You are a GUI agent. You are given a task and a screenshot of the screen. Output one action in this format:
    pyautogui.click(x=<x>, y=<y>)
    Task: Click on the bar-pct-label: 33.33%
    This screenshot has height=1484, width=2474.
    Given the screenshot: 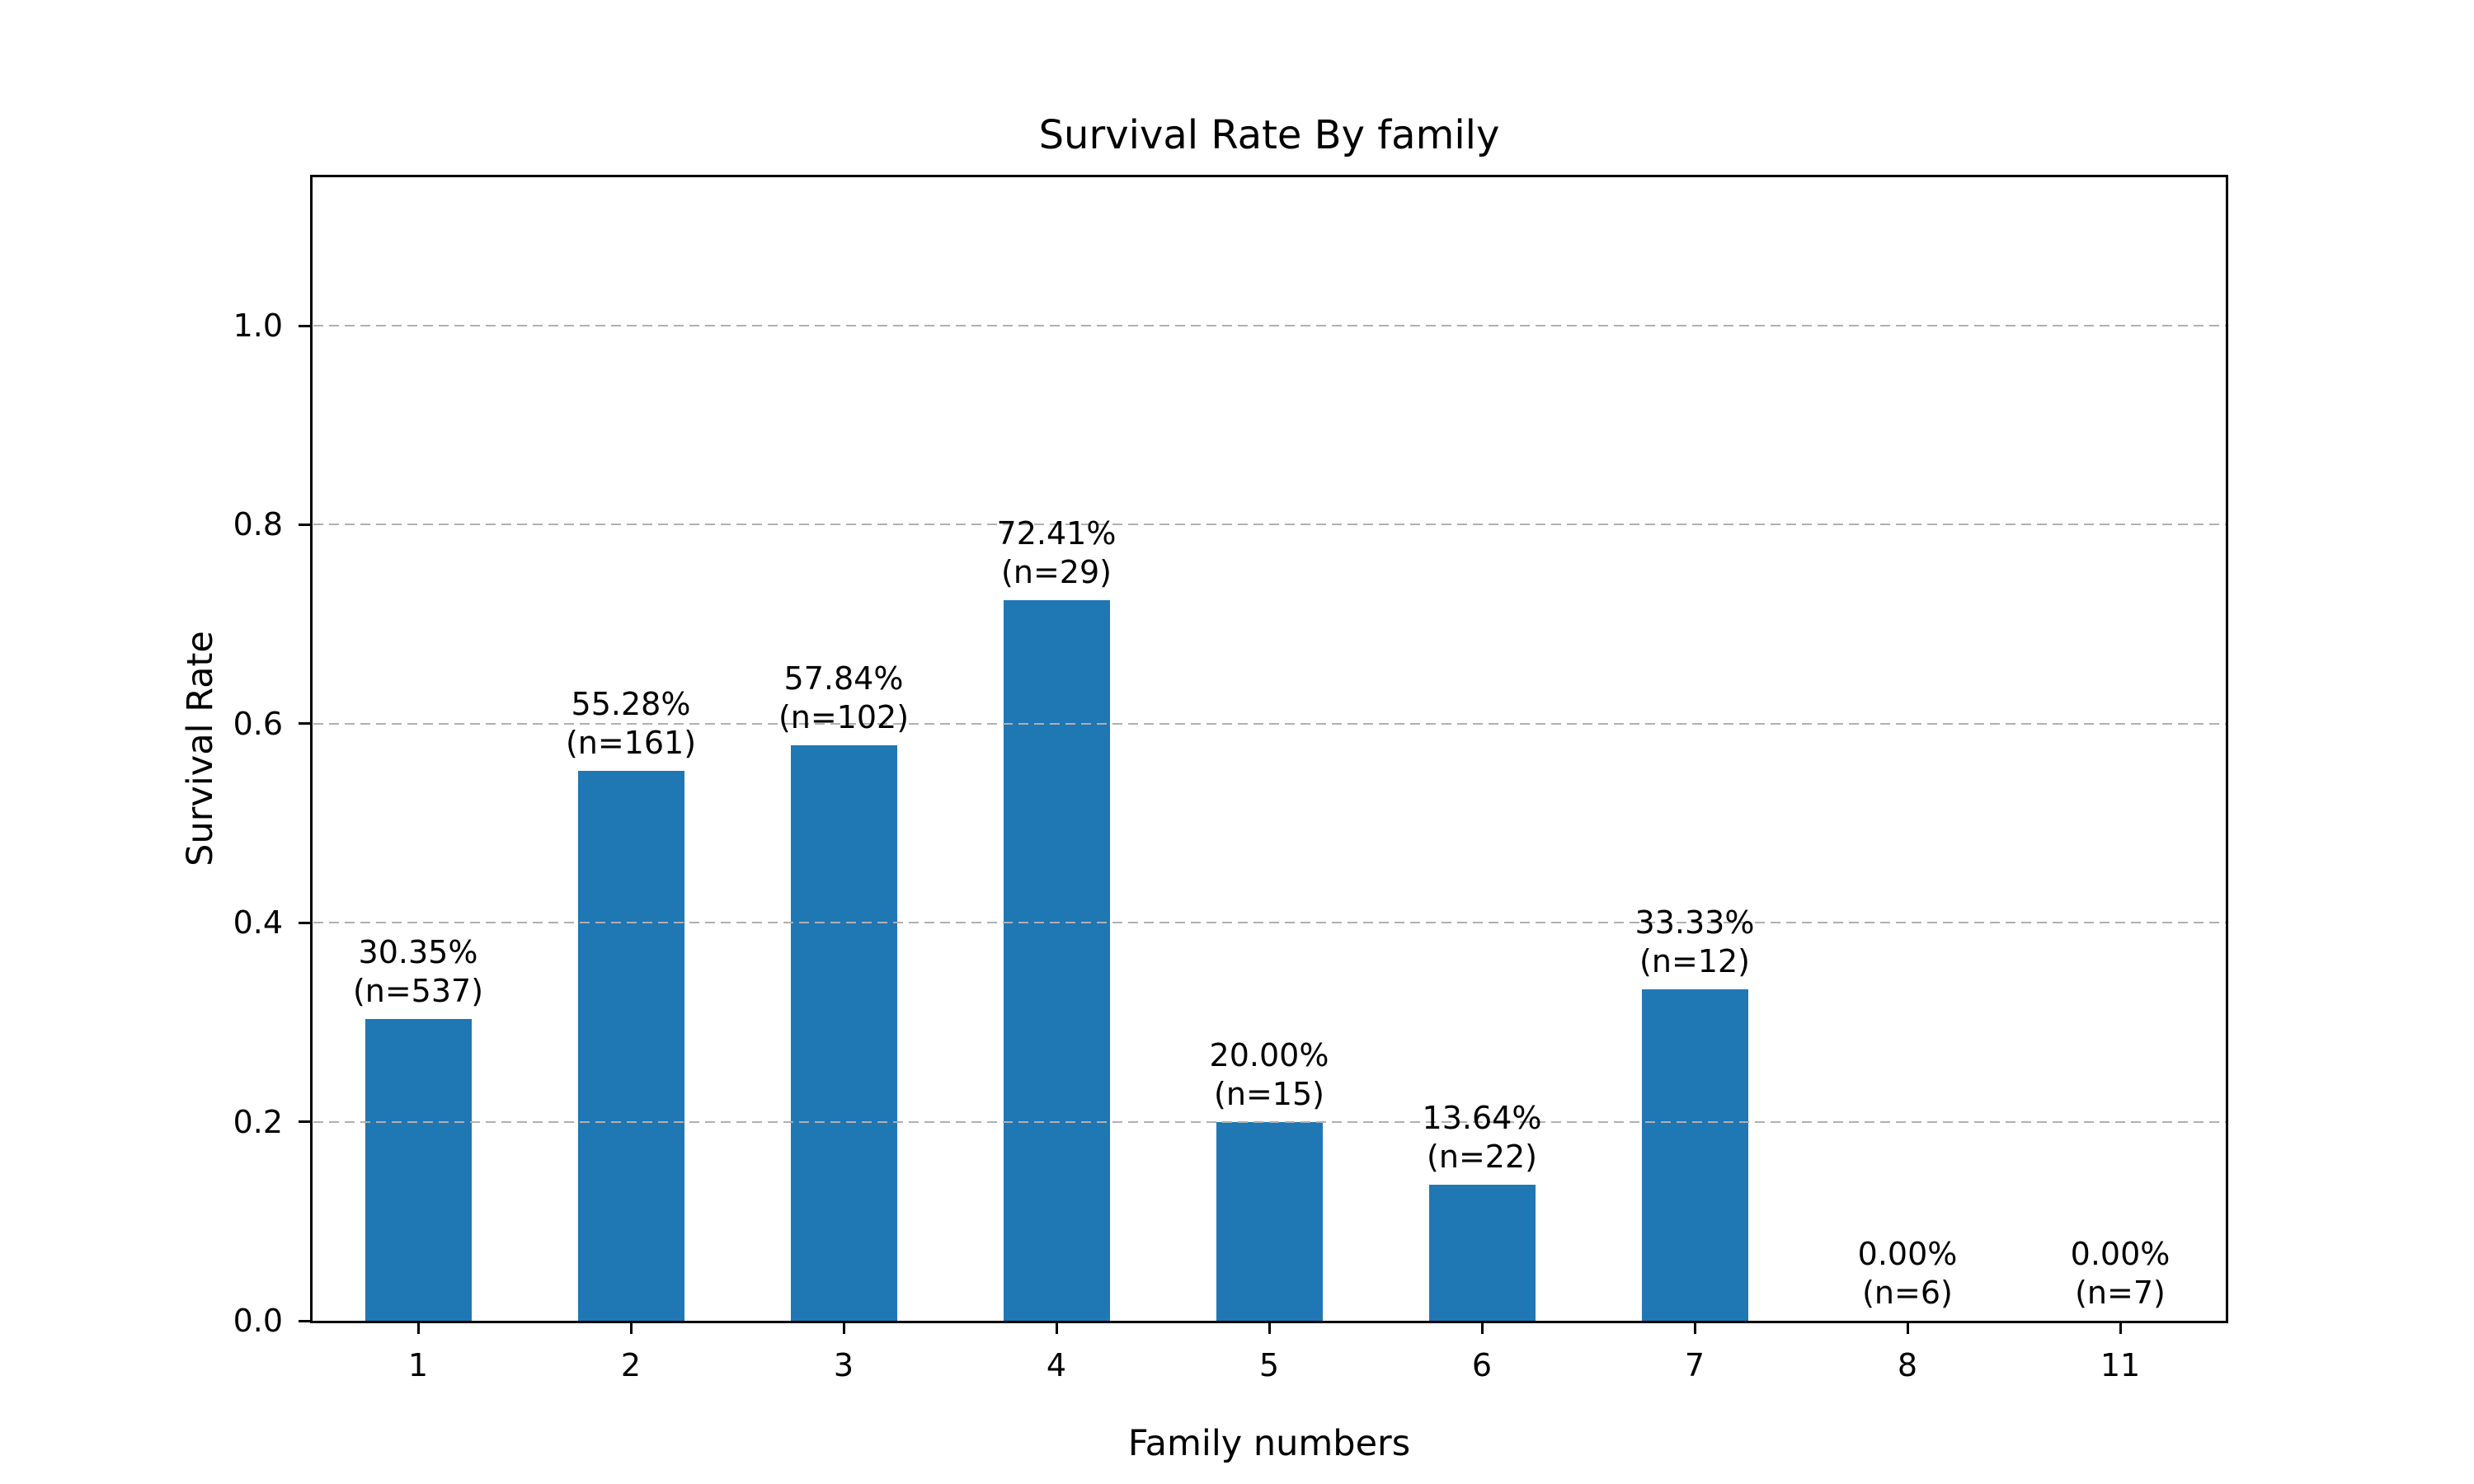 What is the action you would take?
    pyautogui.click(x=1694, y=922)
    